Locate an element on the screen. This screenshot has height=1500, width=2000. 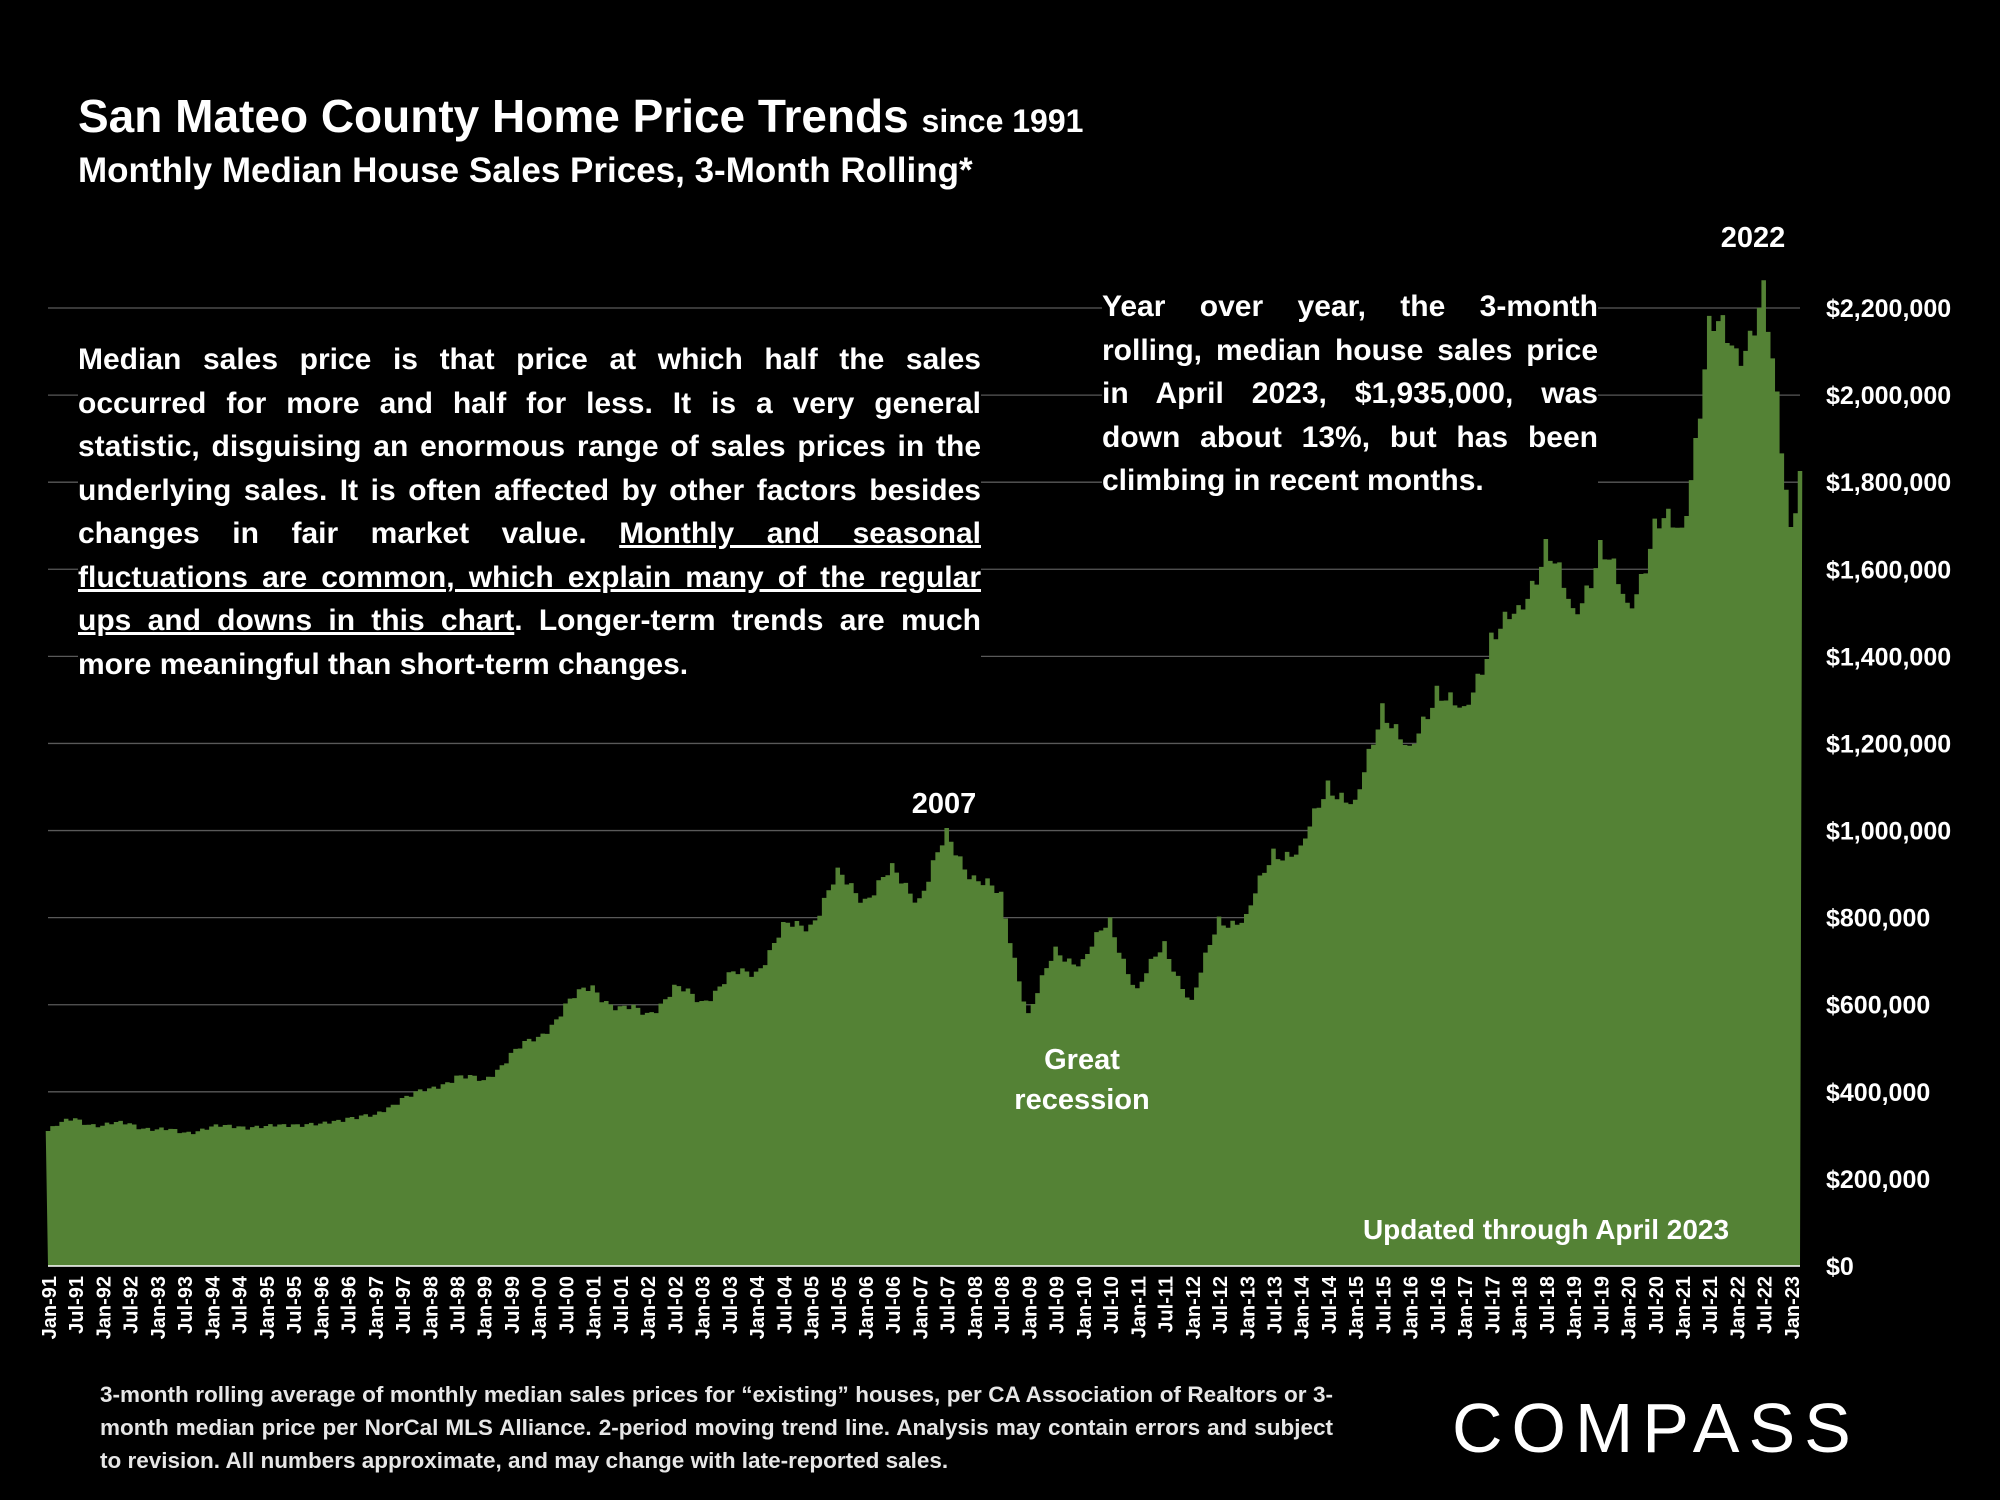
y-tick-label: $1,000,000 is located at coordinates (1888, 832).